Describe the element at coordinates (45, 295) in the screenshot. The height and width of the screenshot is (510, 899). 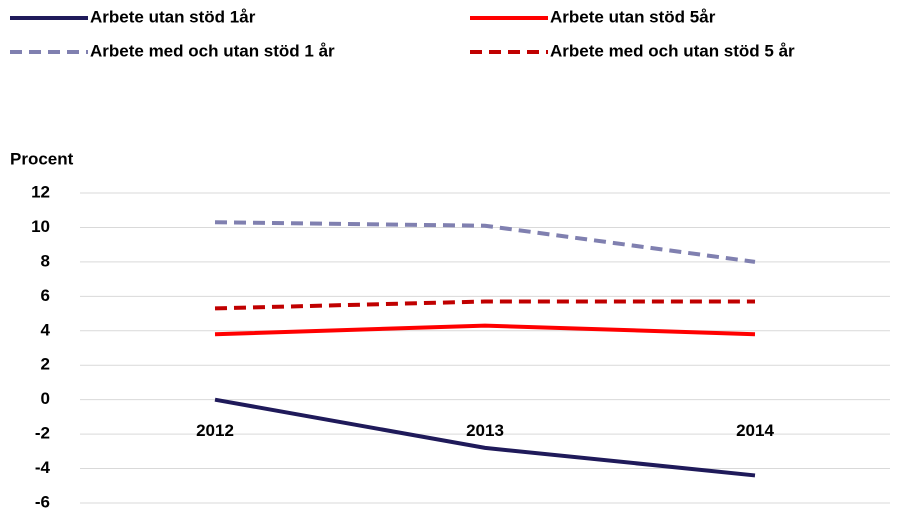
I see `y-tick-label: 6` at that location.